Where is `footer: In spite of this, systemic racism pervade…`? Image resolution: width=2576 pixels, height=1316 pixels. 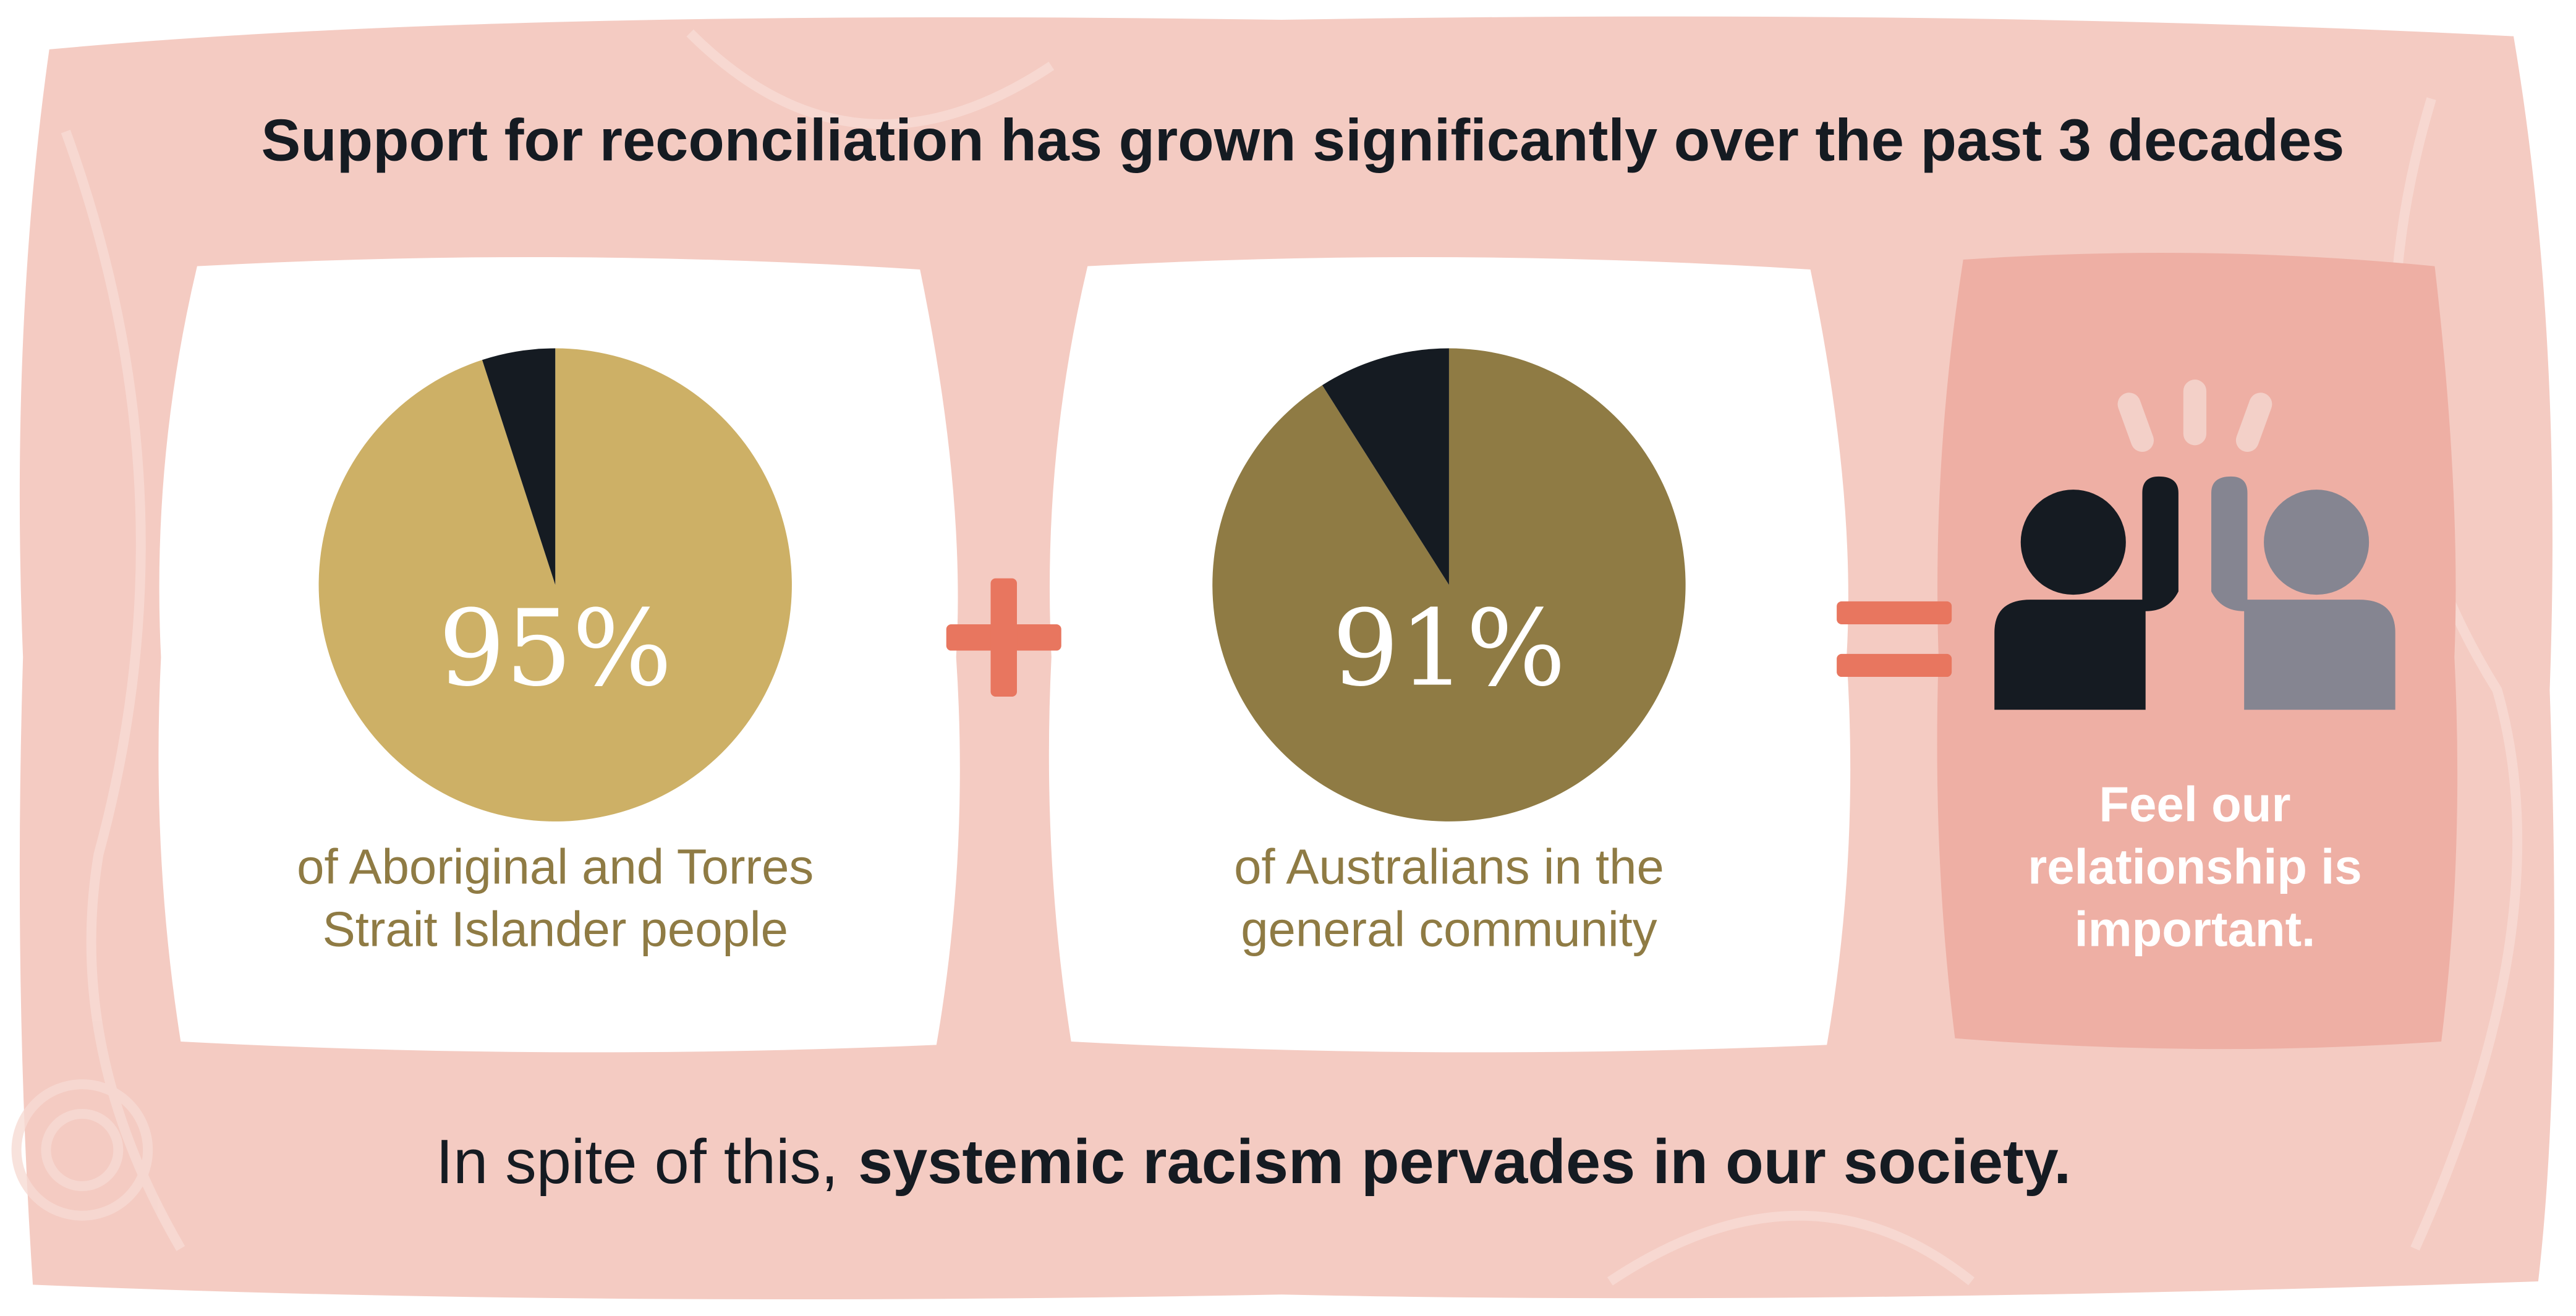
footer: In spite of this, systemic racism pervade… is located at coordinates (1253, 1162).